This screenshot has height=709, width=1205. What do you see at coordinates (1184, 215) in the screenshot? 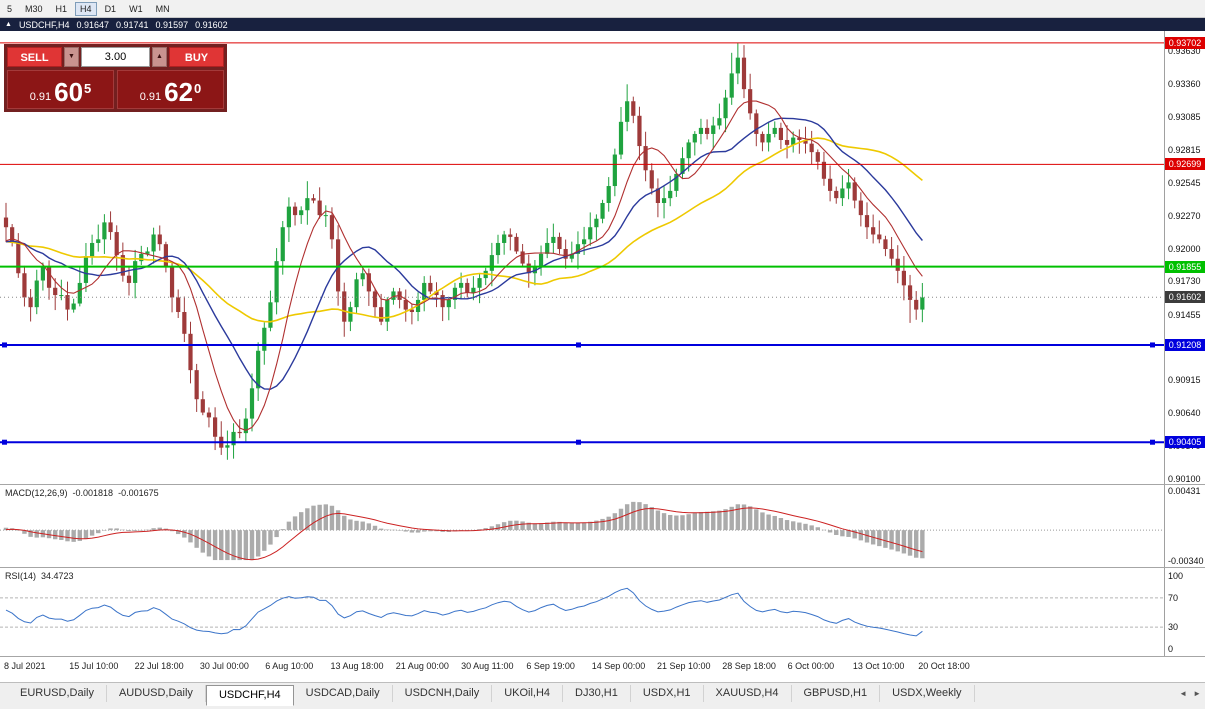
I see `price-tick: 0.92270` at bounding box center [1184, 215].